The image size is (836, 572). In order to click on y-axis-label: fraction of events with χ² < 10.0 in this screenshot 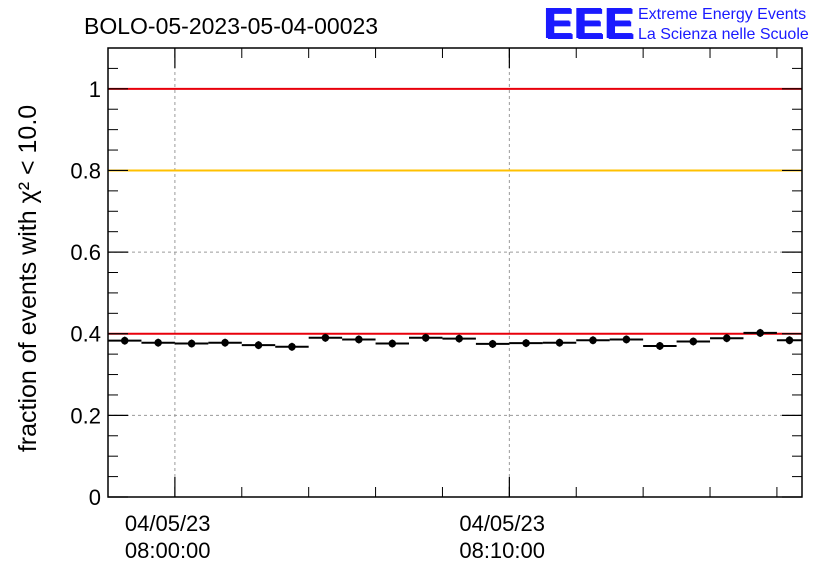, I will do `click(28, 278)`.